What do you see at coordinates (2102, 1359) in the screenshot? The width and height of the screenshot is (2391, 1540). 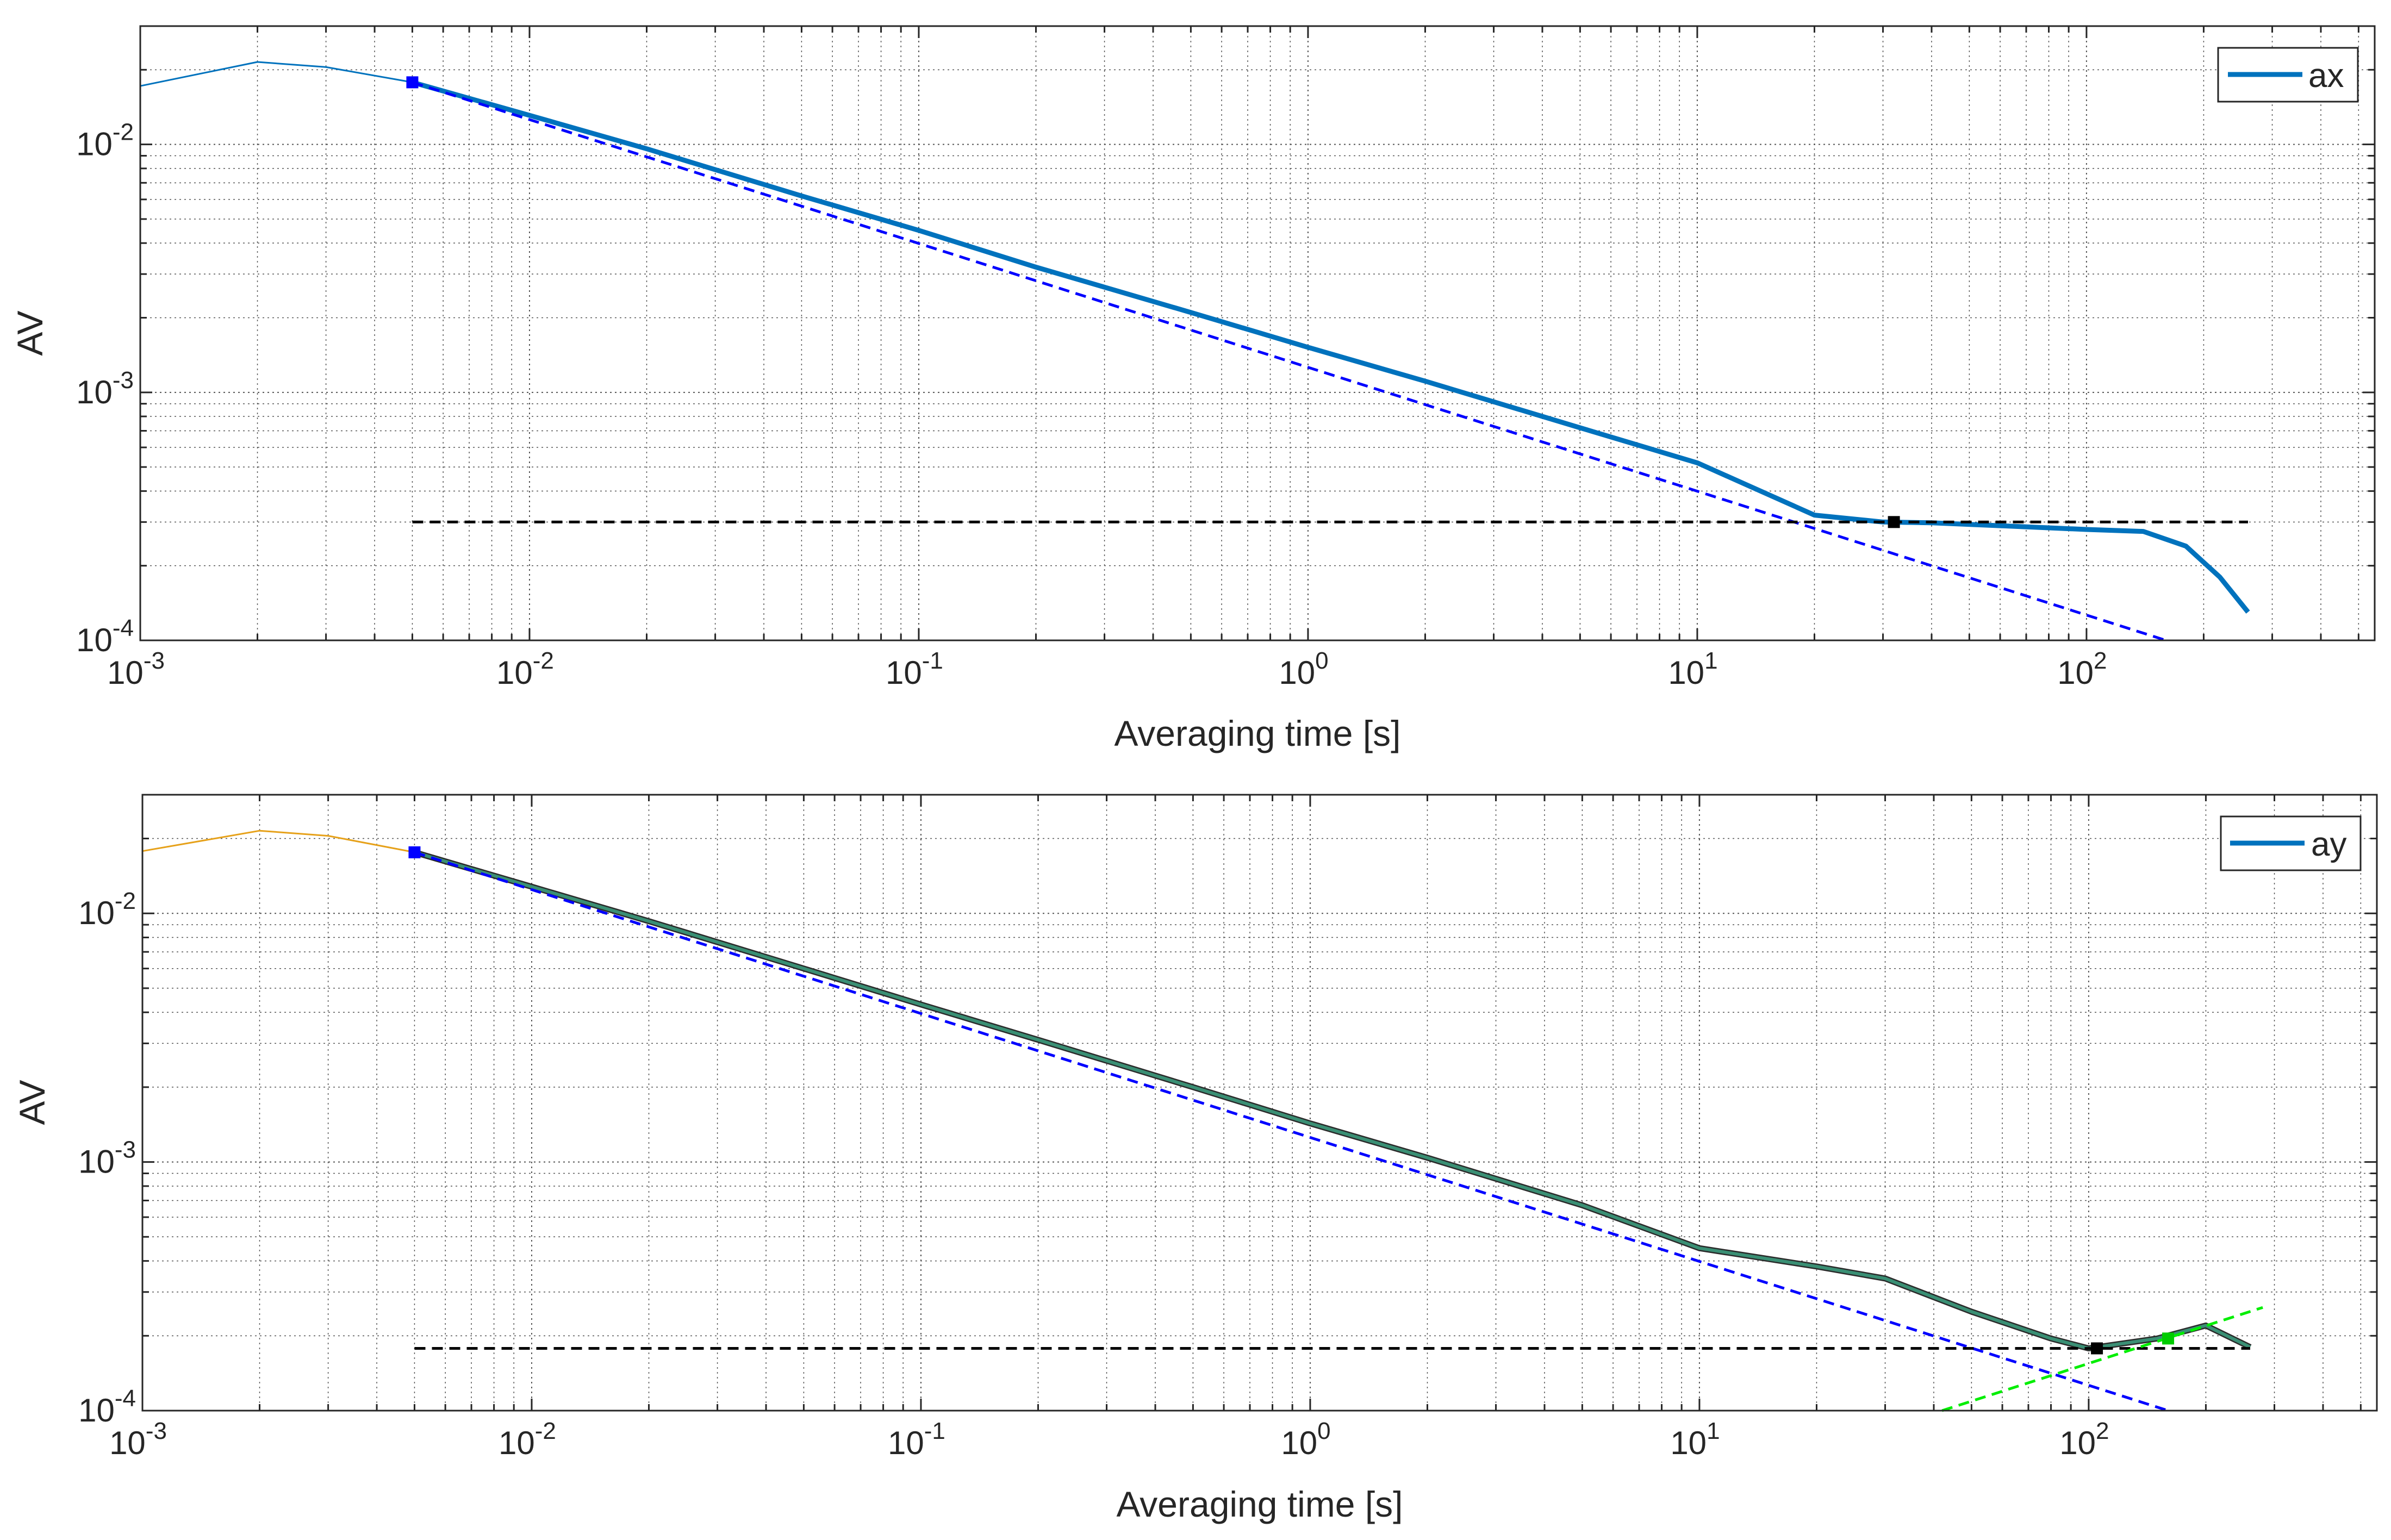 I see `series-rate-random-walk-fit` at bounding box center [2102, 1359].